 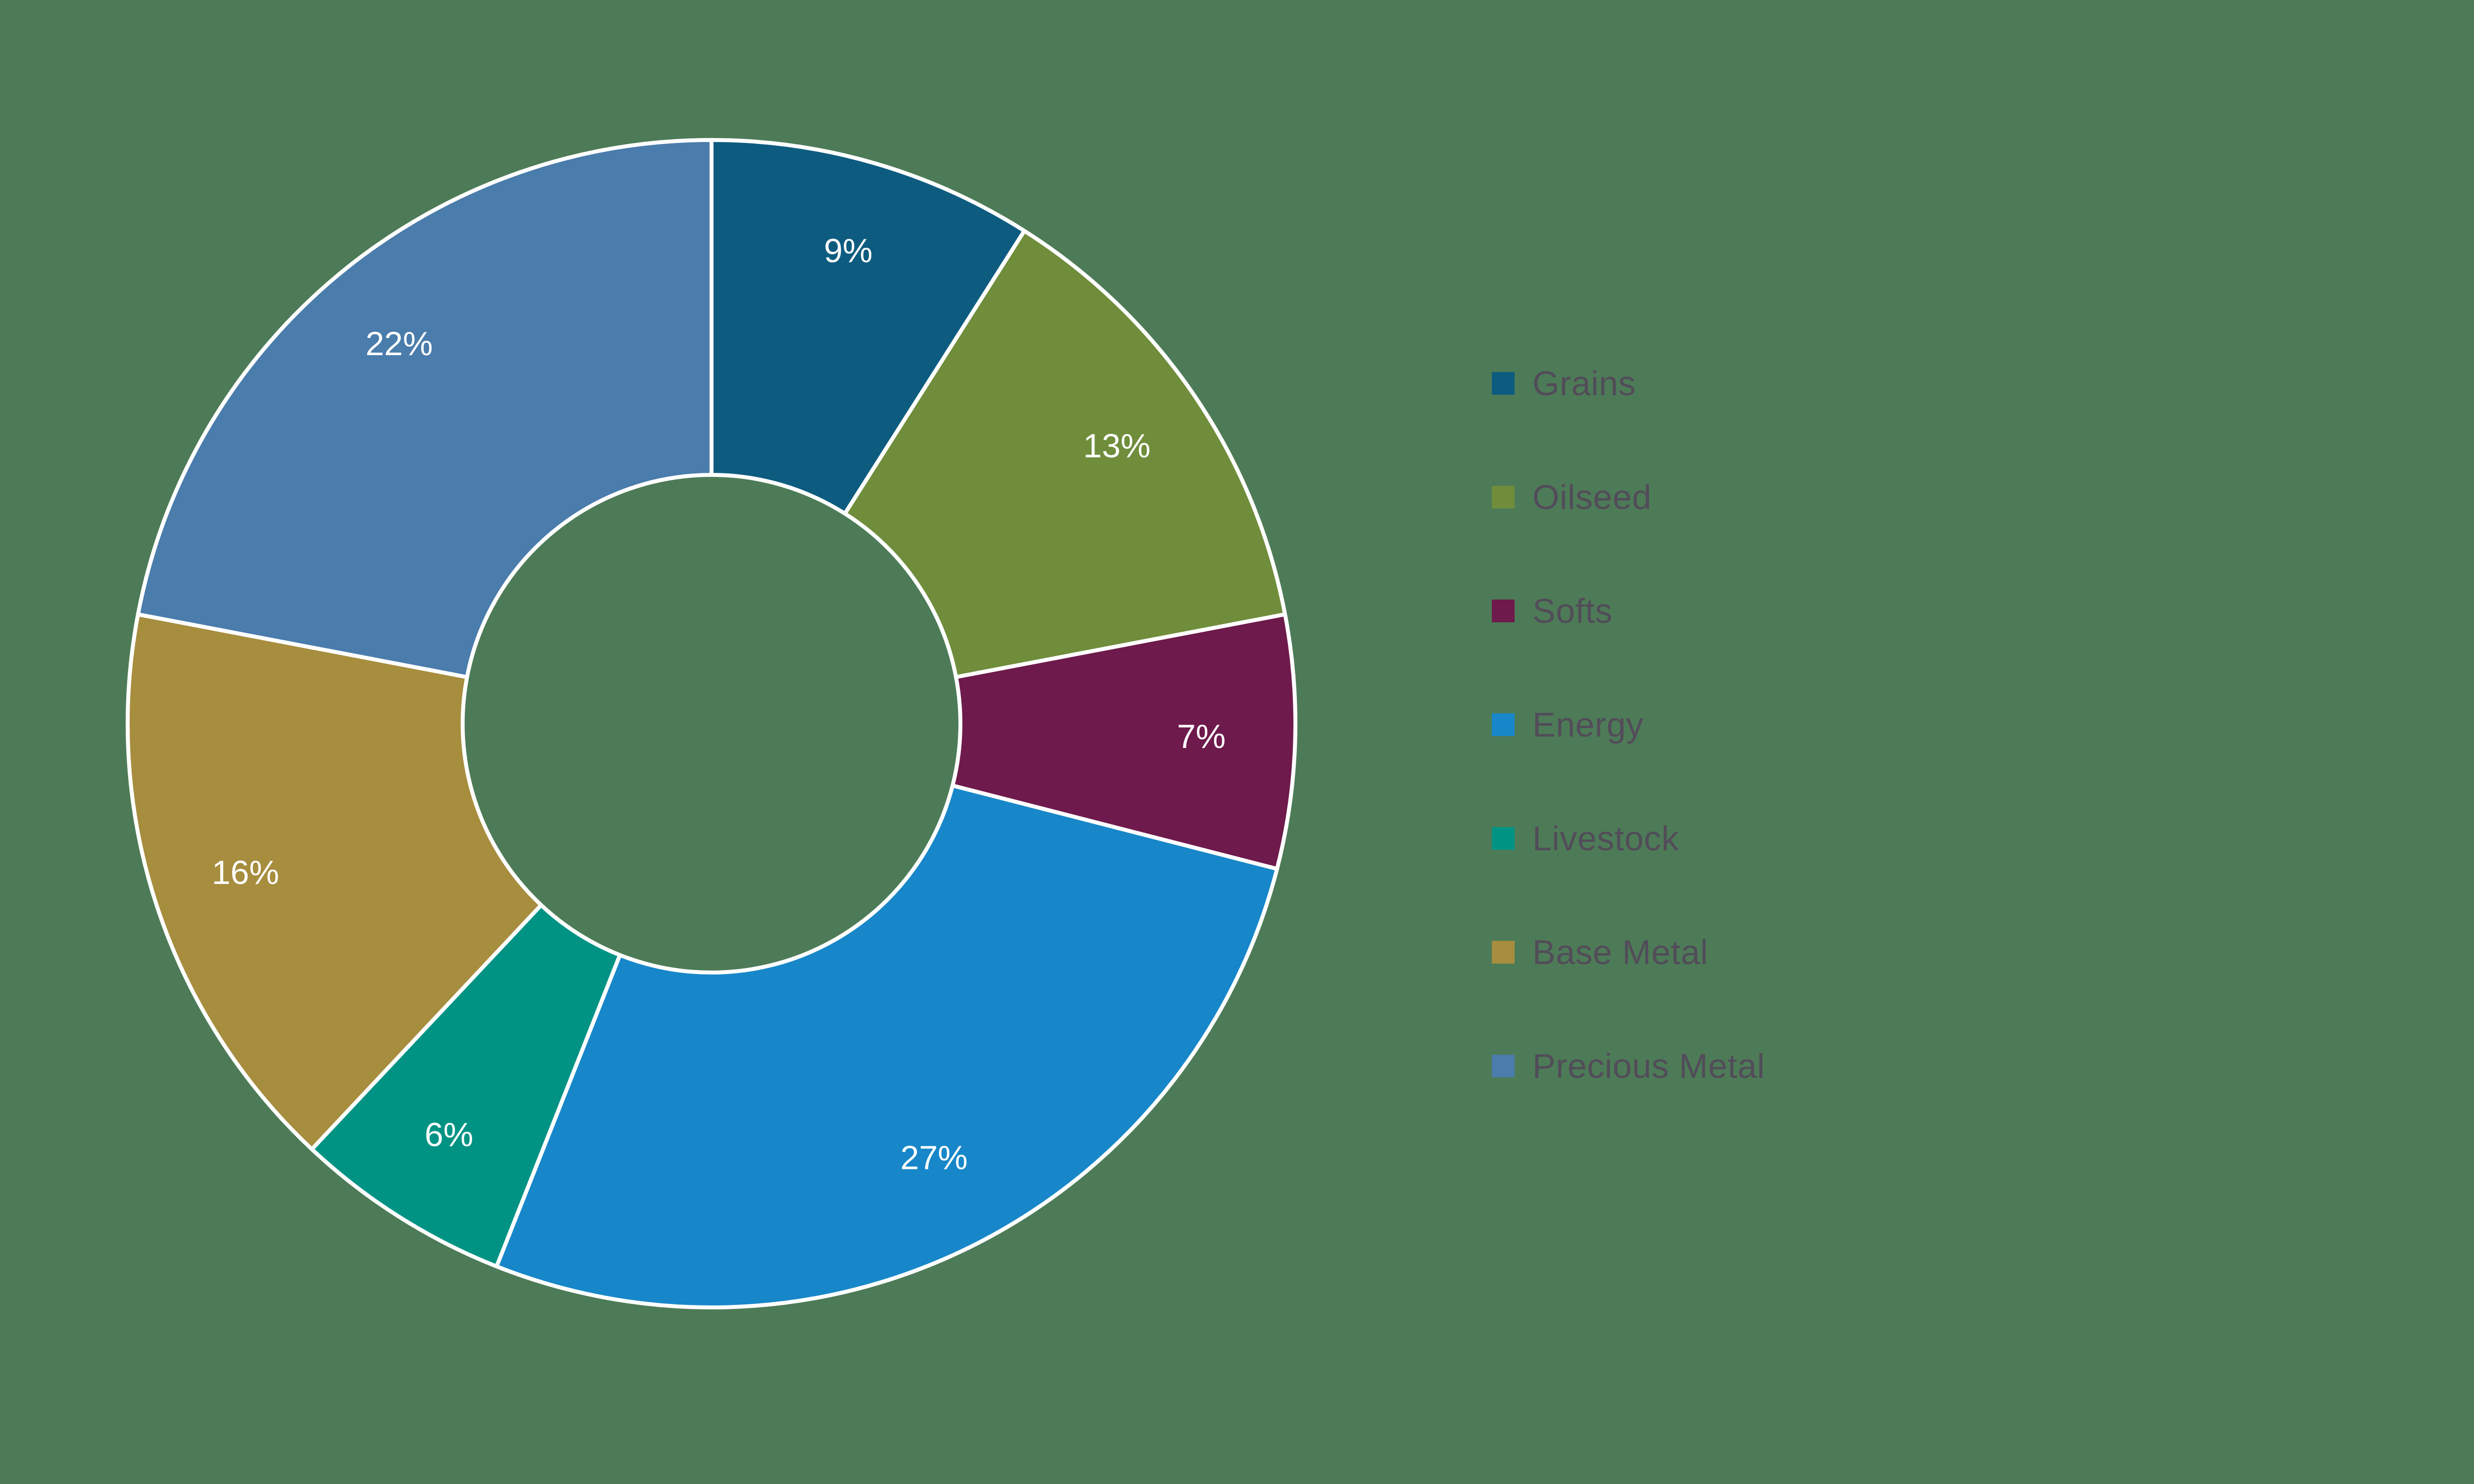 I want to click on pie-slice-oilseed, so click(x=1065, y=454).